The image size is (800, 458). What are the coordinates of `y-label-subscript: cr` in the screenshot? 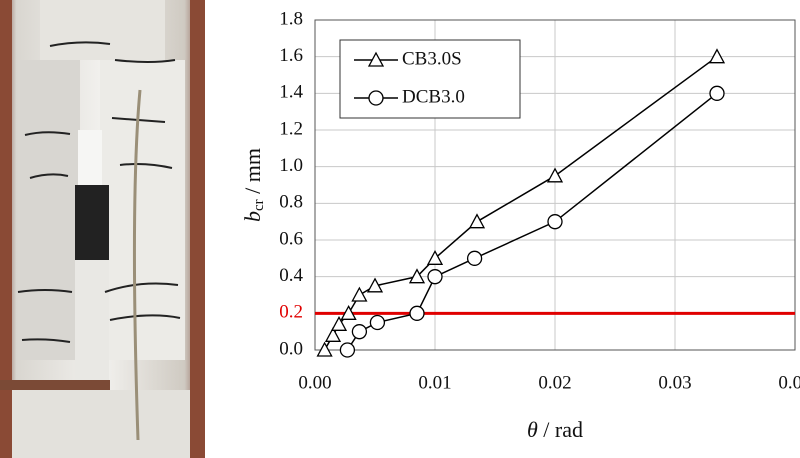 It's located at (259, 205).